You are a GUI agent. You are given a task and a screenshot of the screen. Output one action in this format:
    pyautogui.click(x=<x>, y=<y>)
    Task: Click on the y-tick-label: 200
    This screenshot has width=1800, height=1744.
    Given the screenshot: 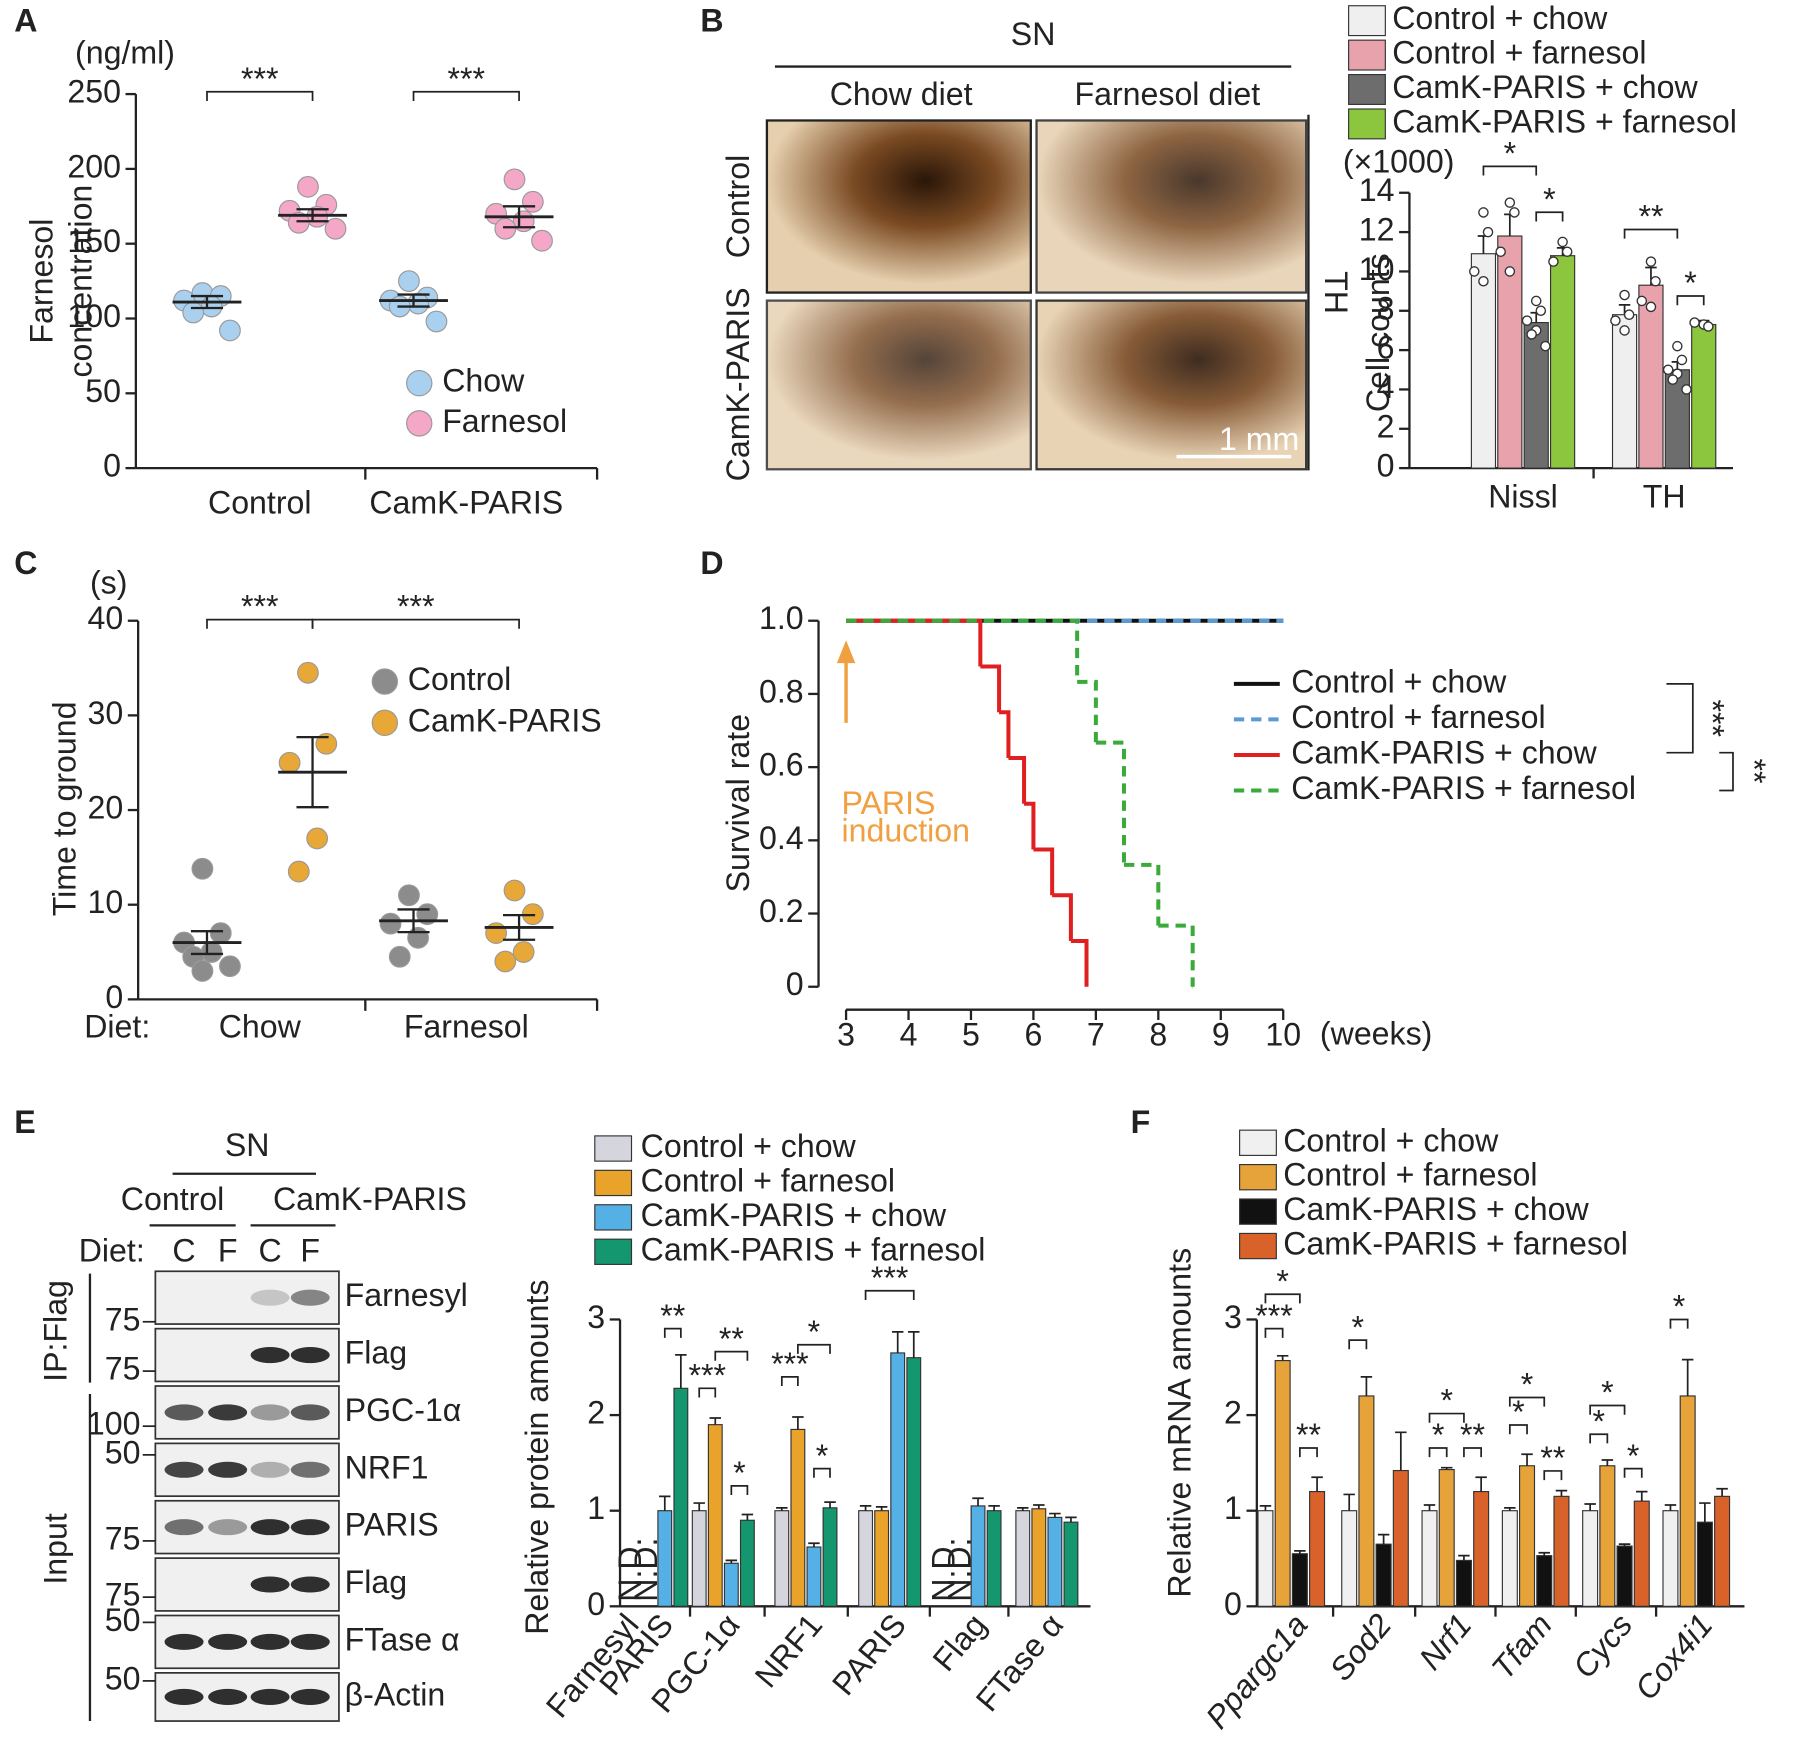 What is the action you would take?
    pyautogui.click(x=94, y=166)
    